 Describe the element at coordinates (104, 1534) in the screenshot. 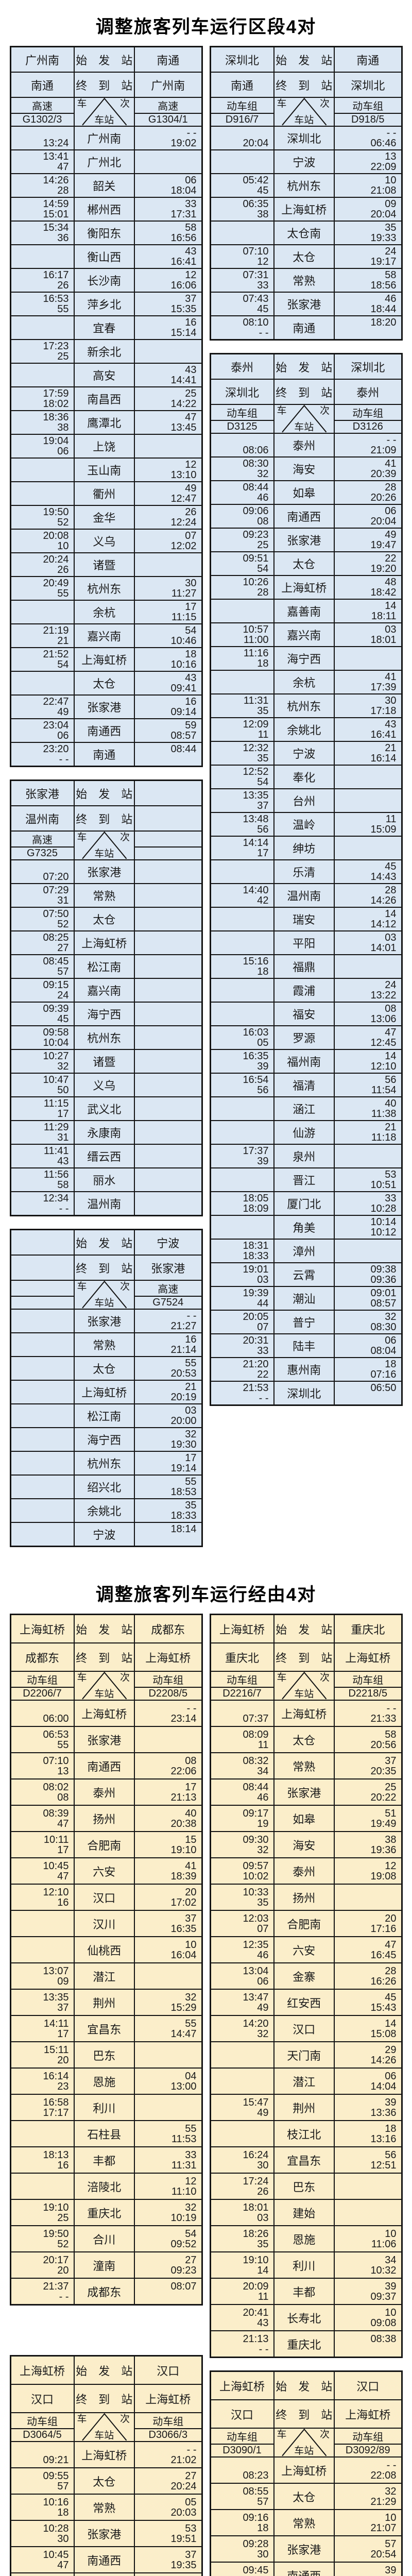

I see `station-name: 宁波` at that location.